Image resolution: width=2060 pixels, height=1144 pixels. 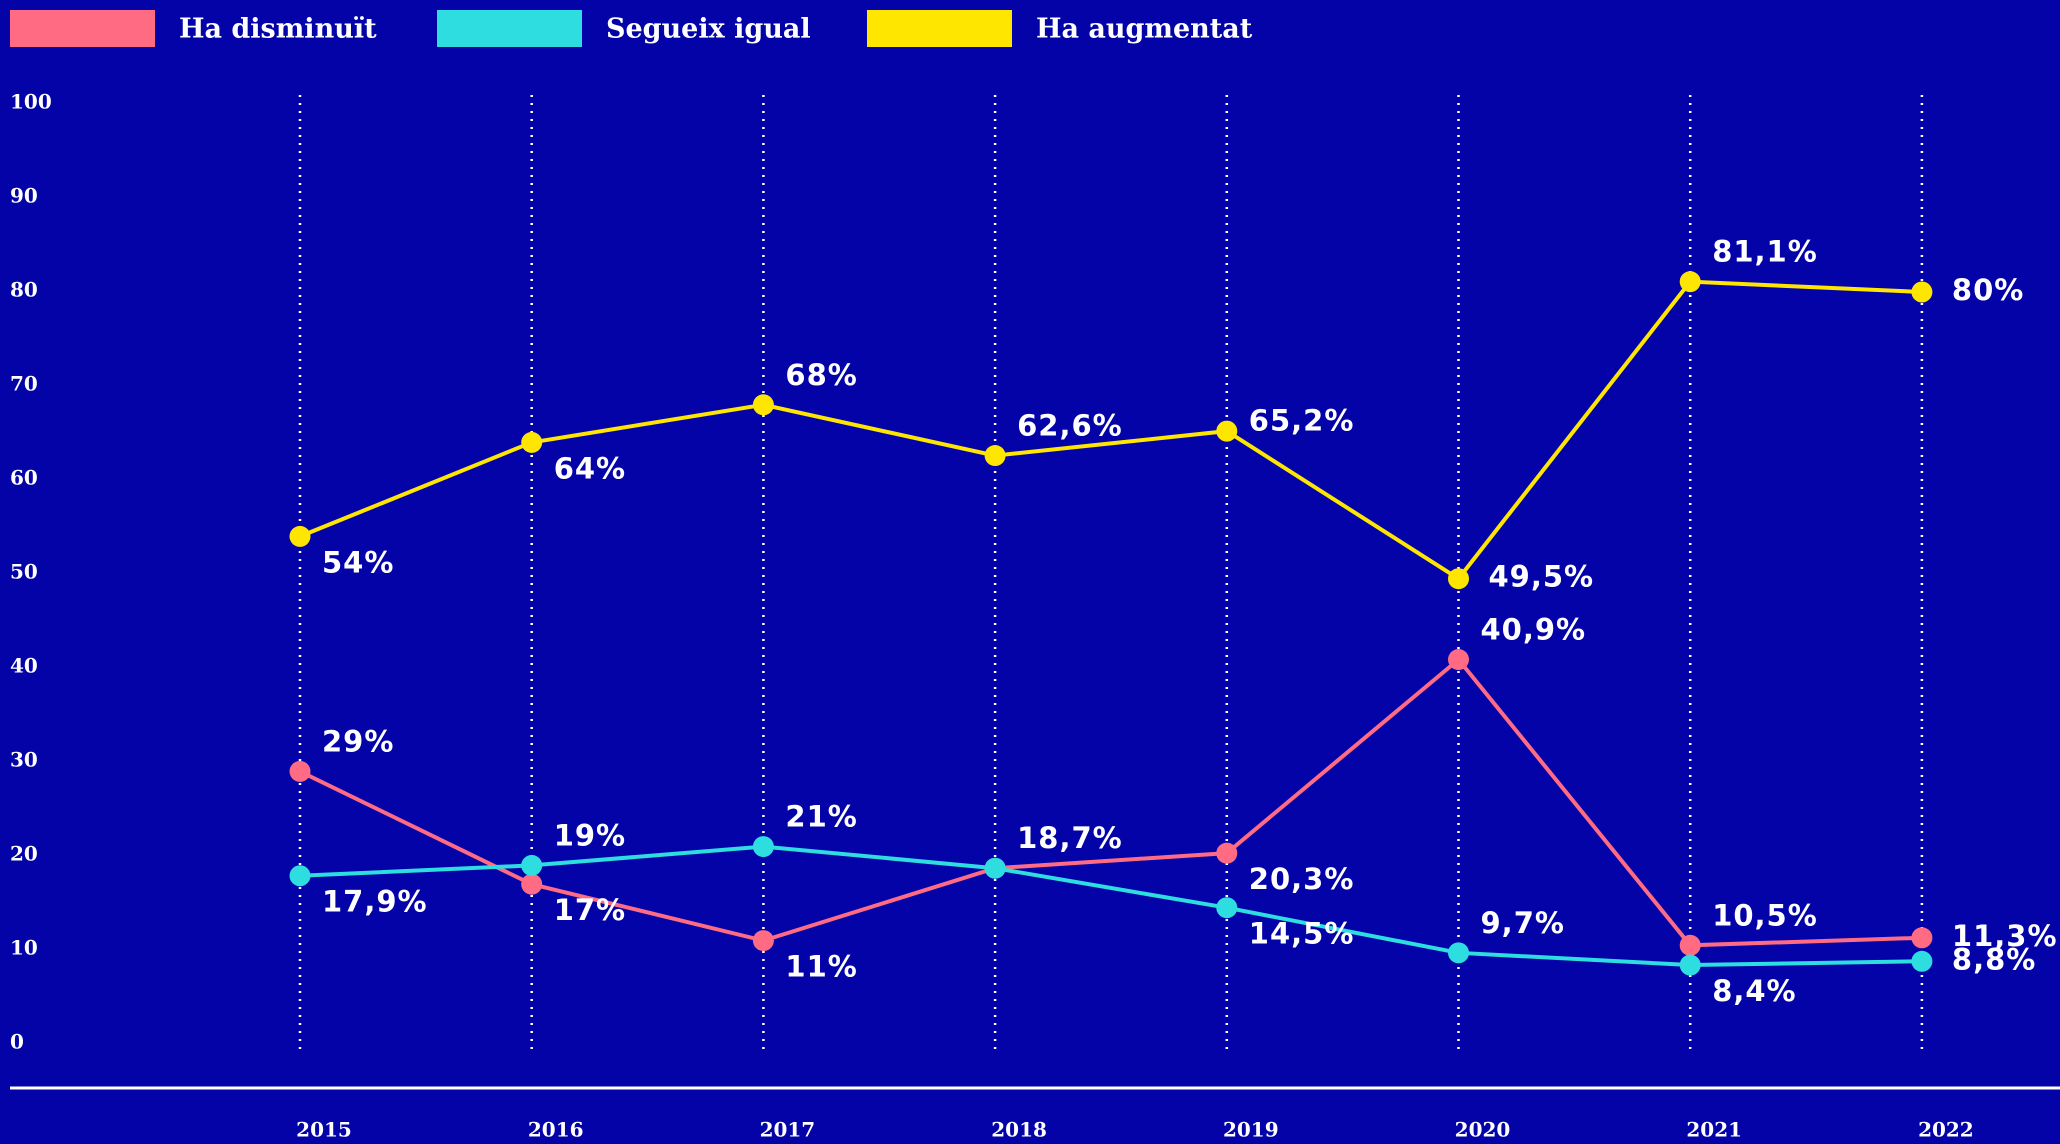 What do you see at coordinates (24, 760) in the screenshot?
I see `y-tick-label: 30` at bounding box center [24, 760].